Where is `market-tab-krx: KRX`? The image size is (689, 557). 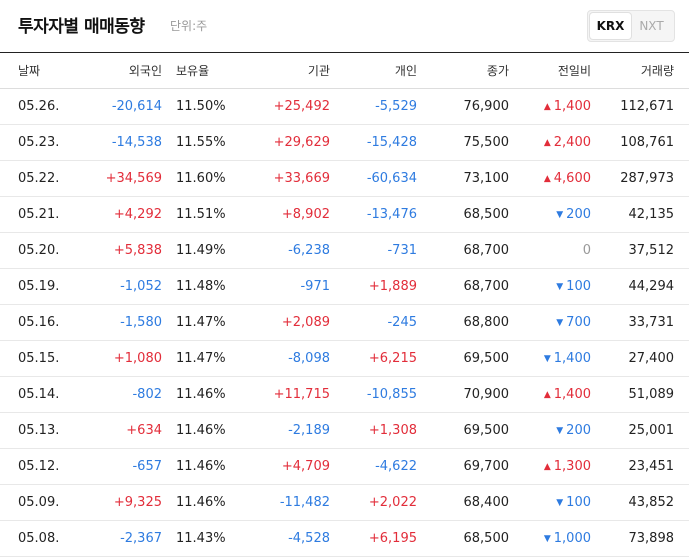
market-tab-krx: KRX is located at coordinates (610, 26).